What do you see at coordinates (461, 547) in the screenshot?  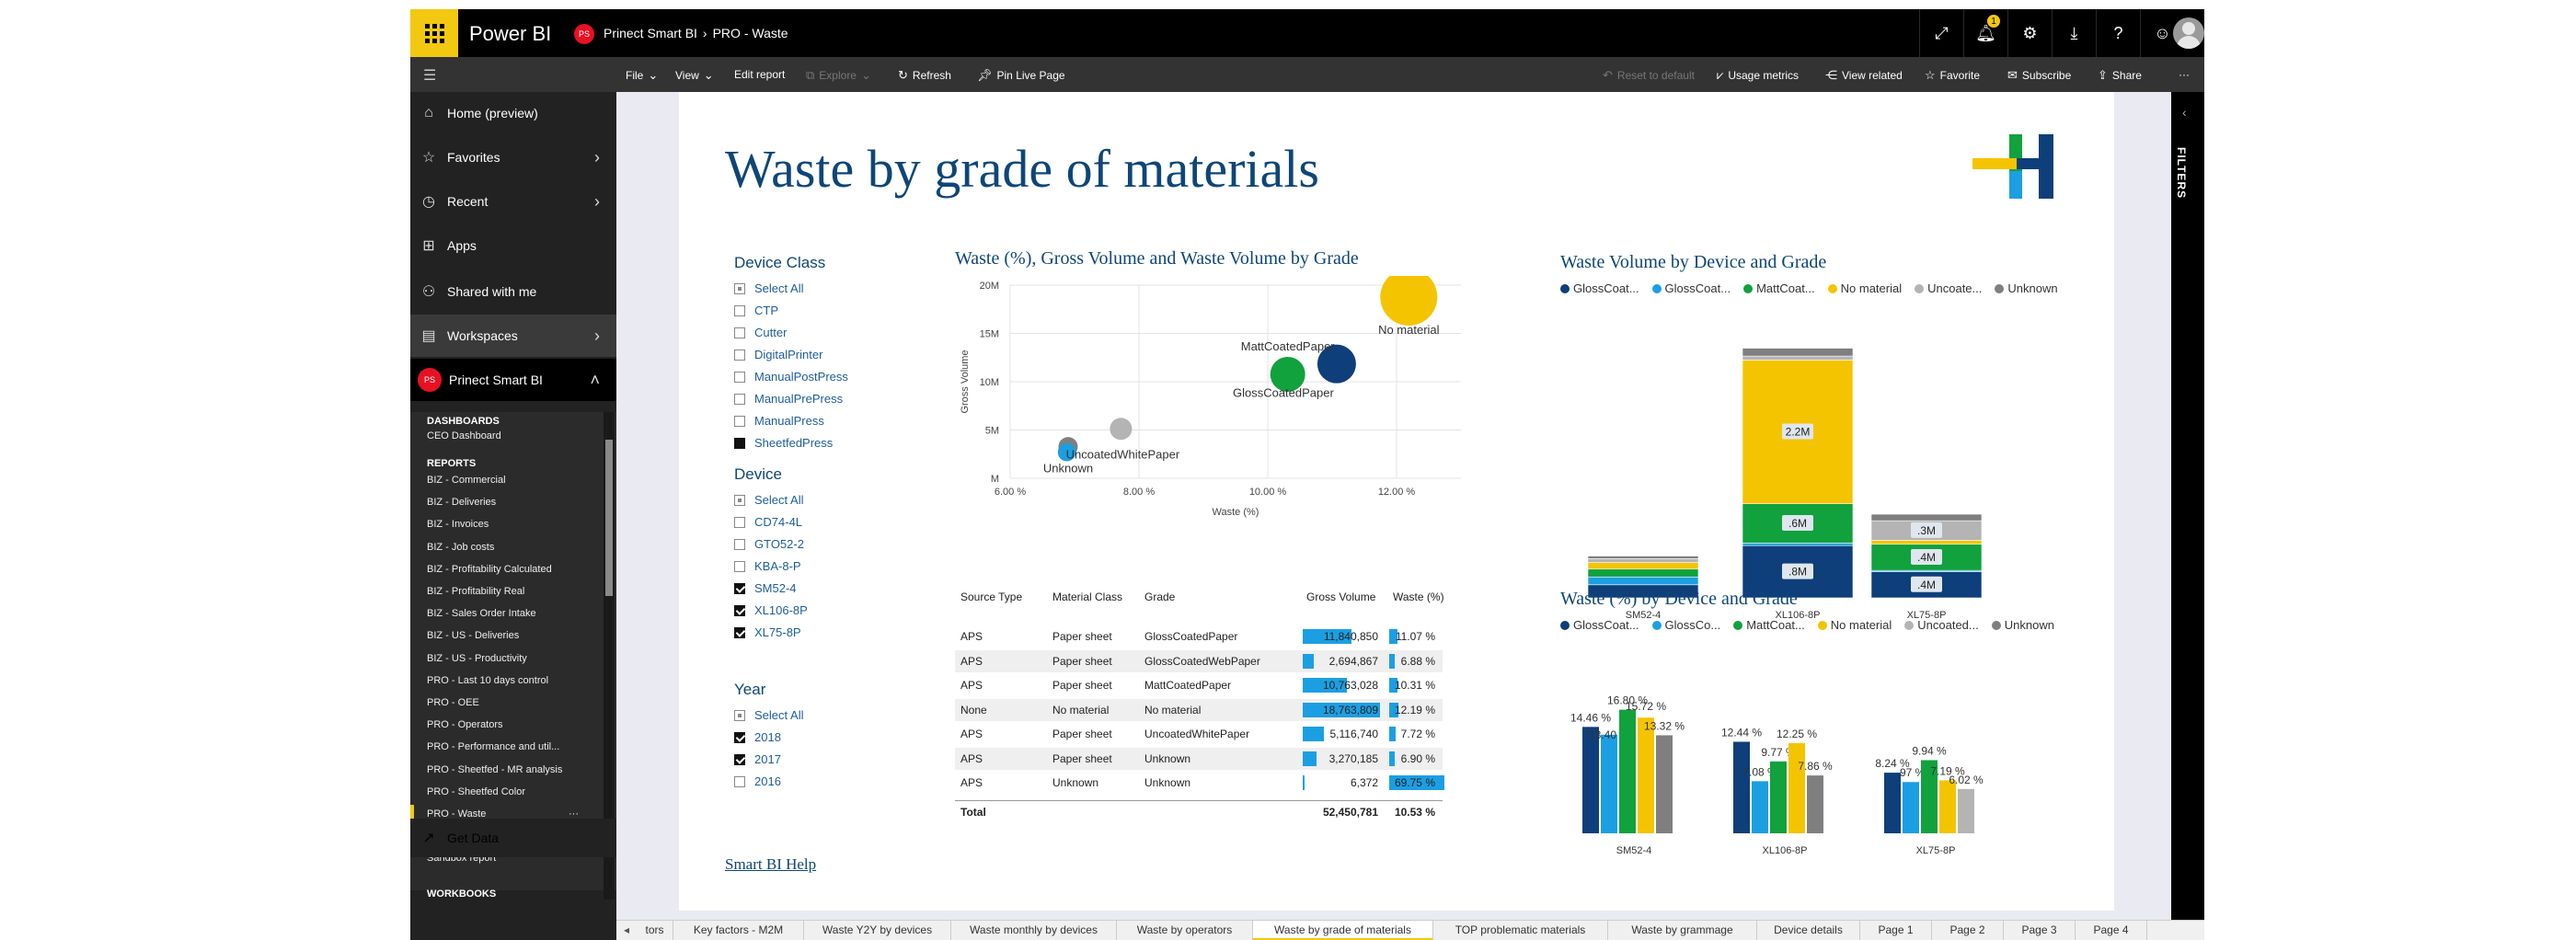 I see `sidebar-report-item: BIZ - Job costs` at bounding box center [461, 547].